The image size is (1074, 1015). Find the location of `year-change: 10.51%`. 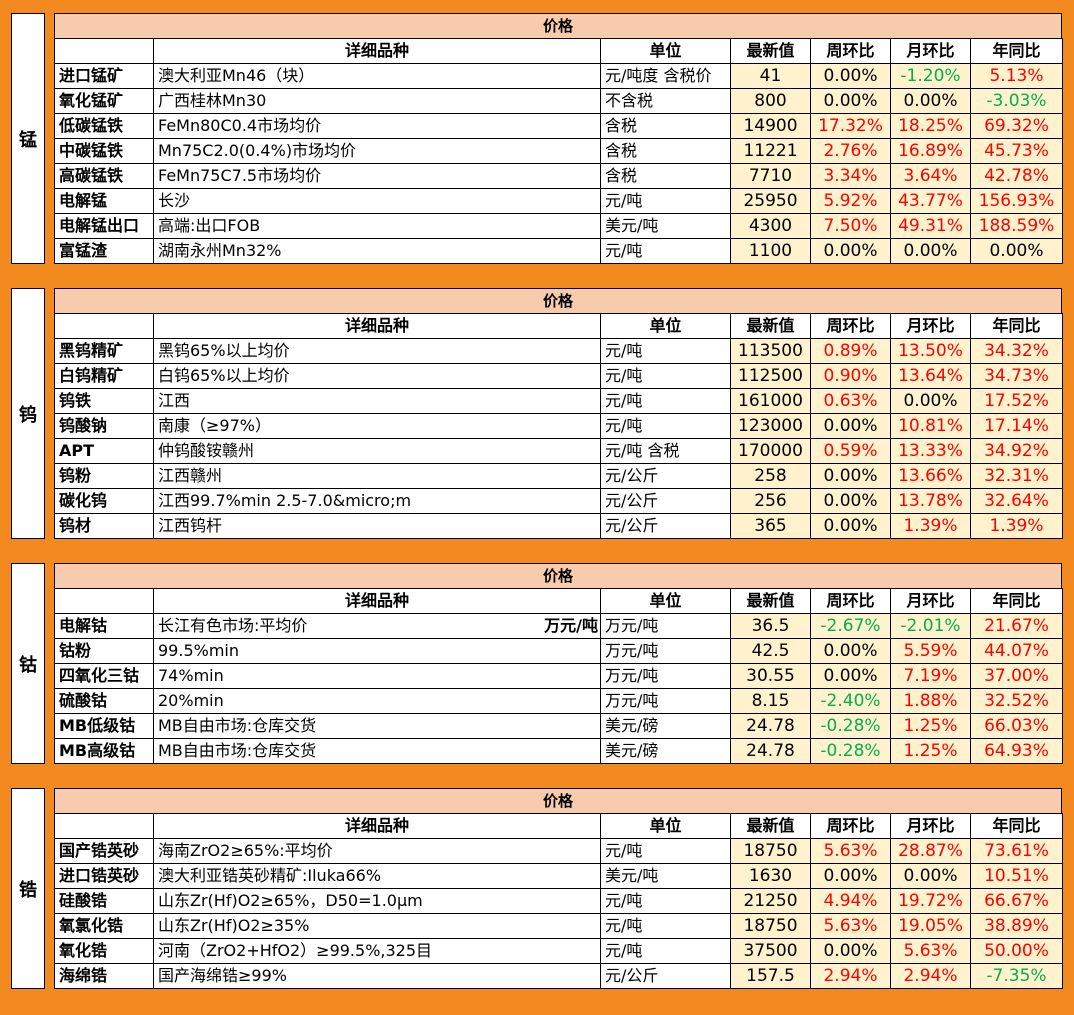

year-change: 10.51% is located at coordinates (1016, 876).